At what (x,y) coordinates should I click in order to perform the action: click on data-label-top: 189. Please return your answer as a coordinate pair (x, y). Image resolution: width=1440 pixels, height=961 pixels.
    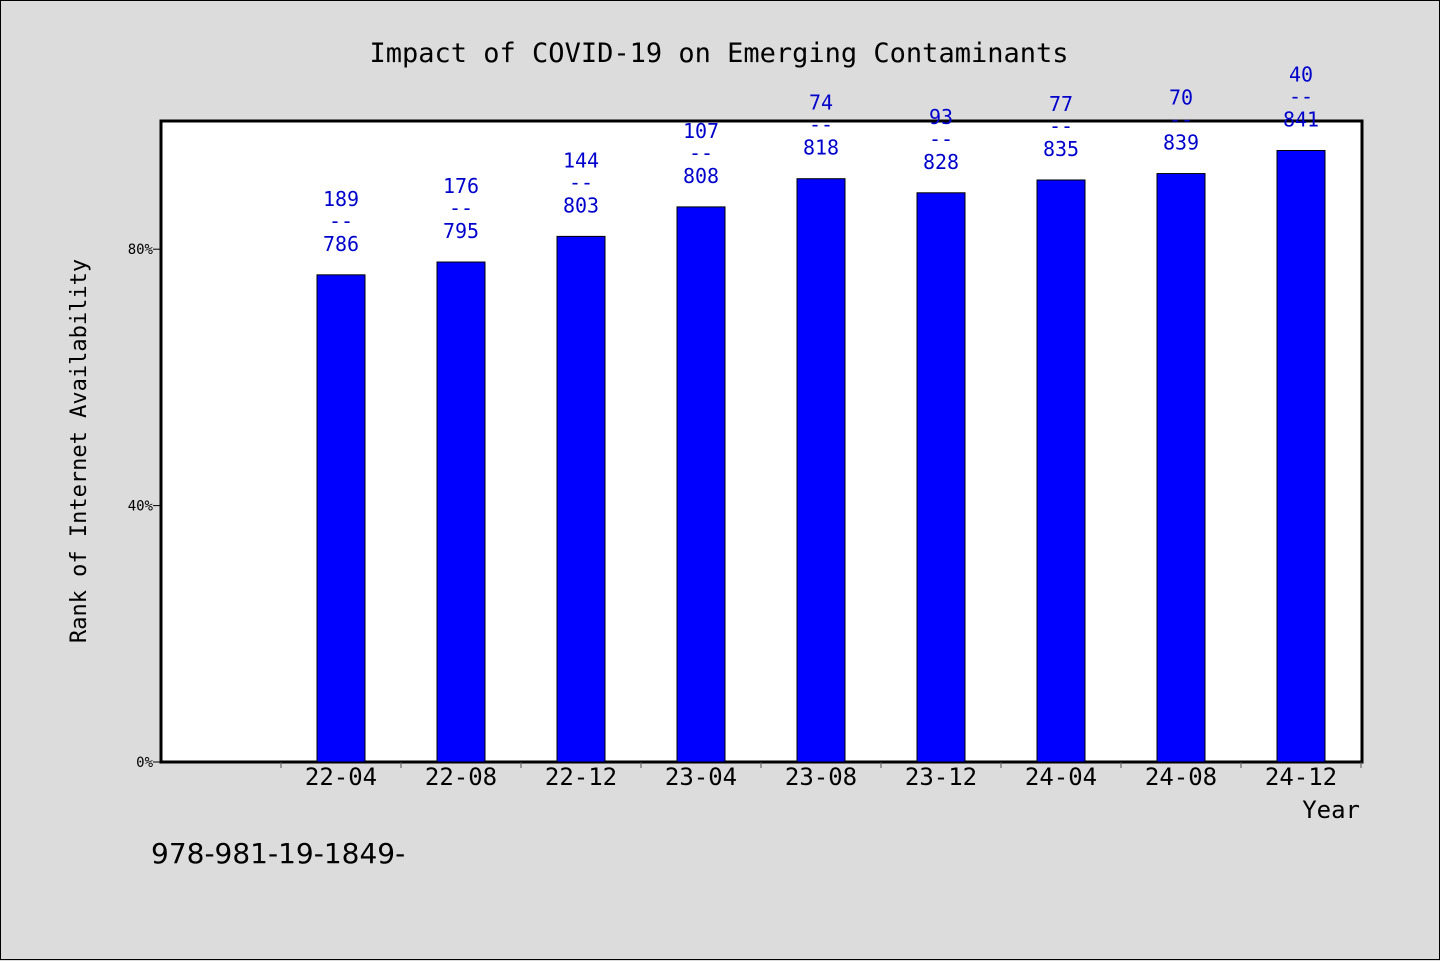
    Looking at the image, I should click on (341, 199).